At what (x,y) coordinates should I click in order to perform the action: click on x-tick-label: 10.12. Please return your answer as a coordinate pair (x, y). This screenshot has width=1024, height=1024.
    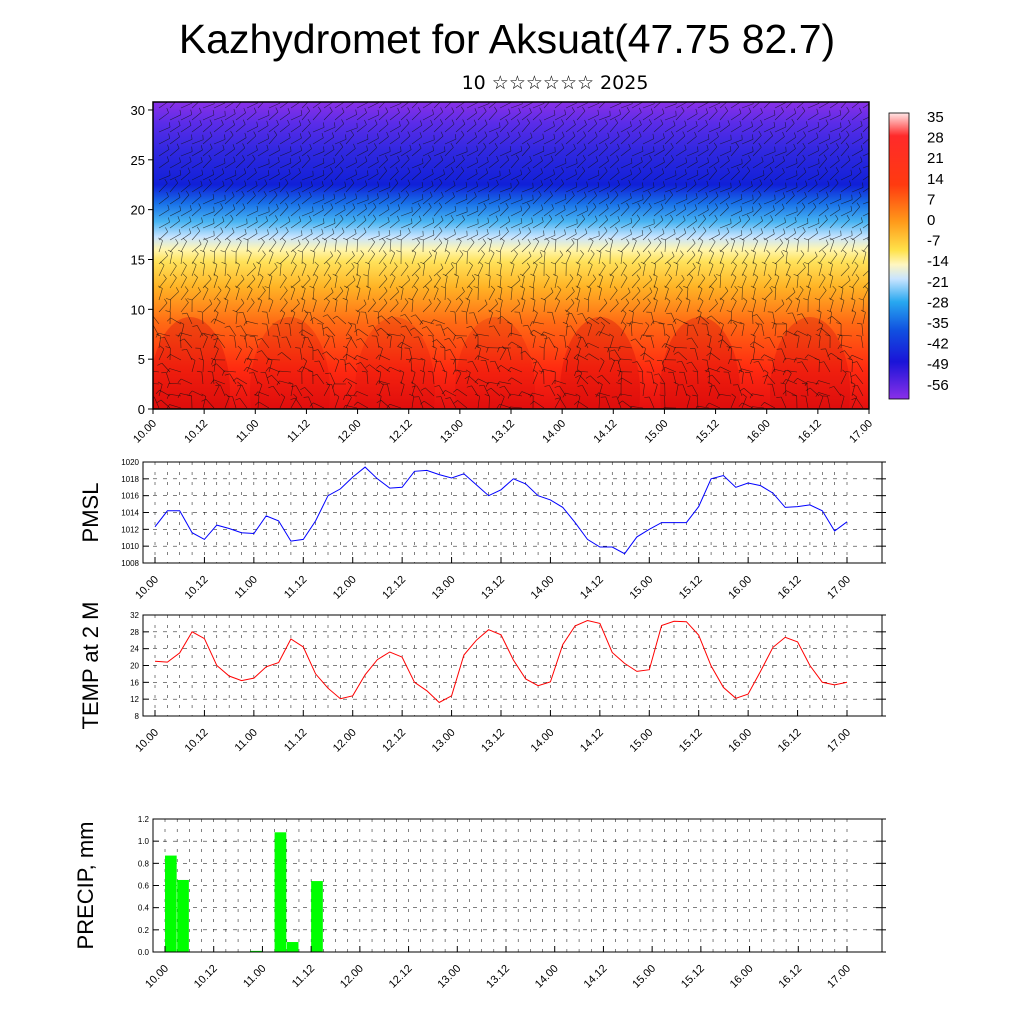
    Looking at the image, I should click on (206, 977).